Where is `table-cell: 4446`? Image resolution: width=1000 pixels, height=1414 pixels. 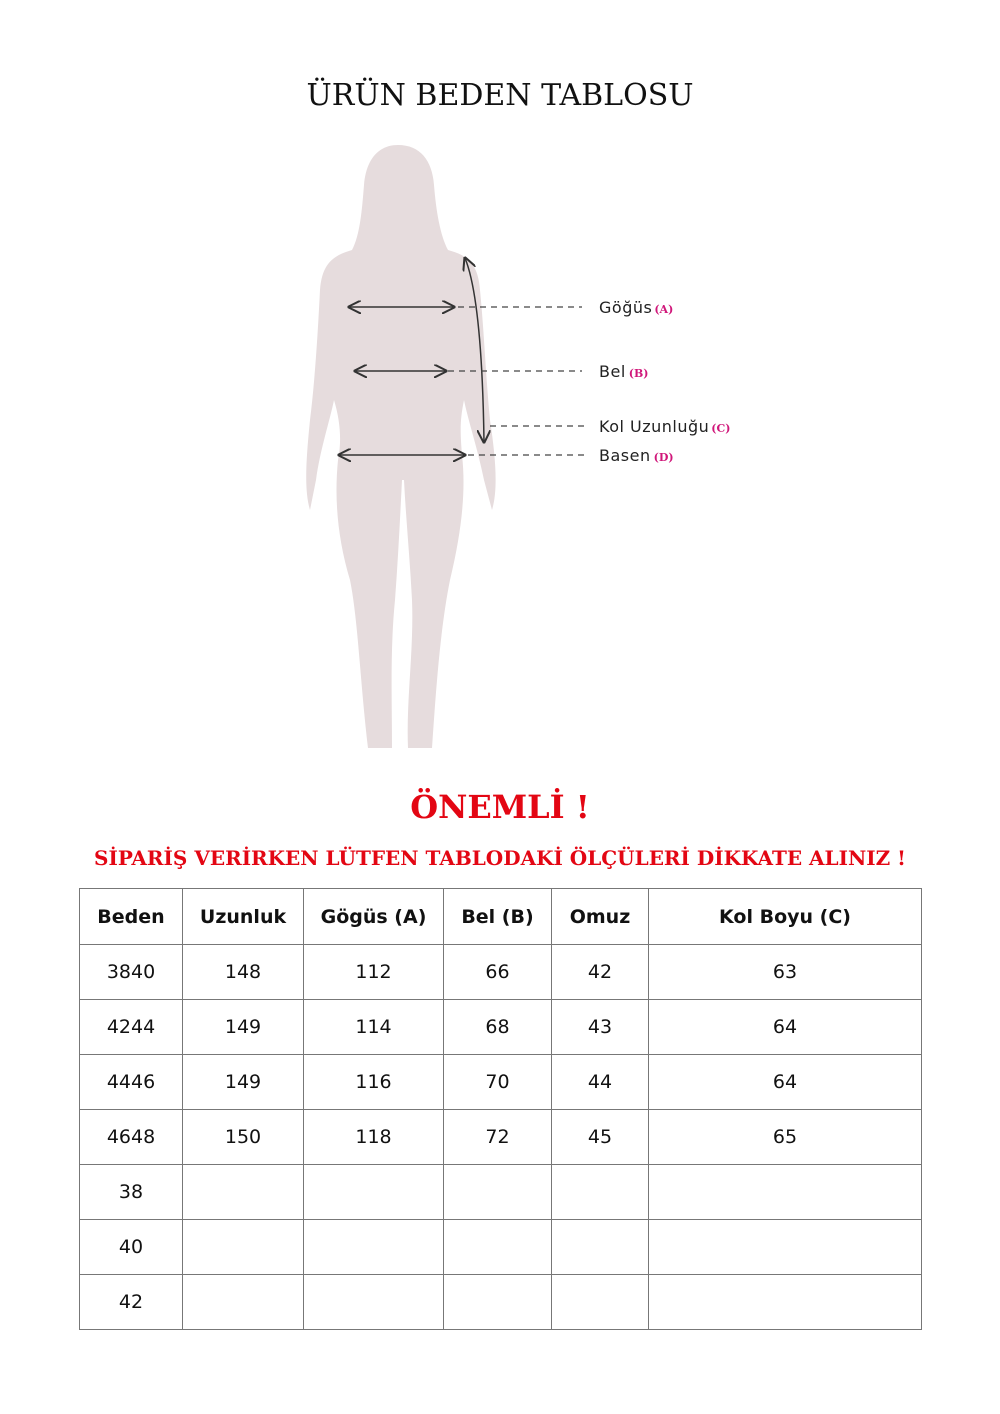
table-cell: 4446 is located at coordinates (131, 1082).